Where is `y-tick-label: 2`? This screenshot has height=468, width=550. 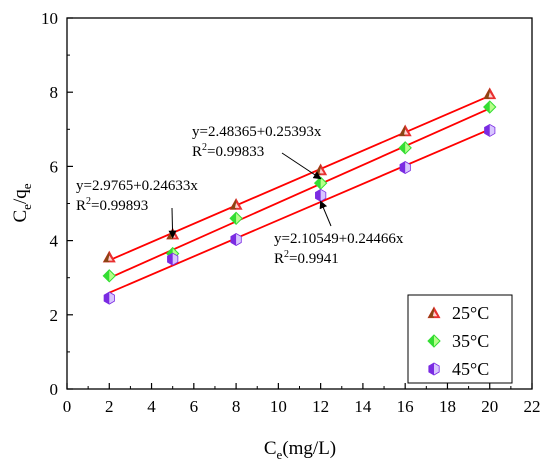
y-tick-label: 2 is located at coordinates (54, 315).